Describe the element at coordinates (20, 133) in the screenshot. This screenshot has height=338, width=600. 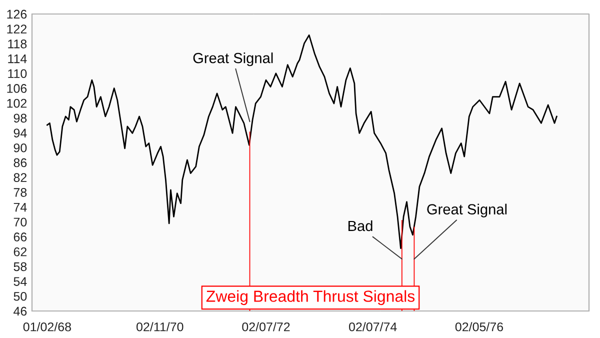
I see `y-tick-label: 94` at that location.